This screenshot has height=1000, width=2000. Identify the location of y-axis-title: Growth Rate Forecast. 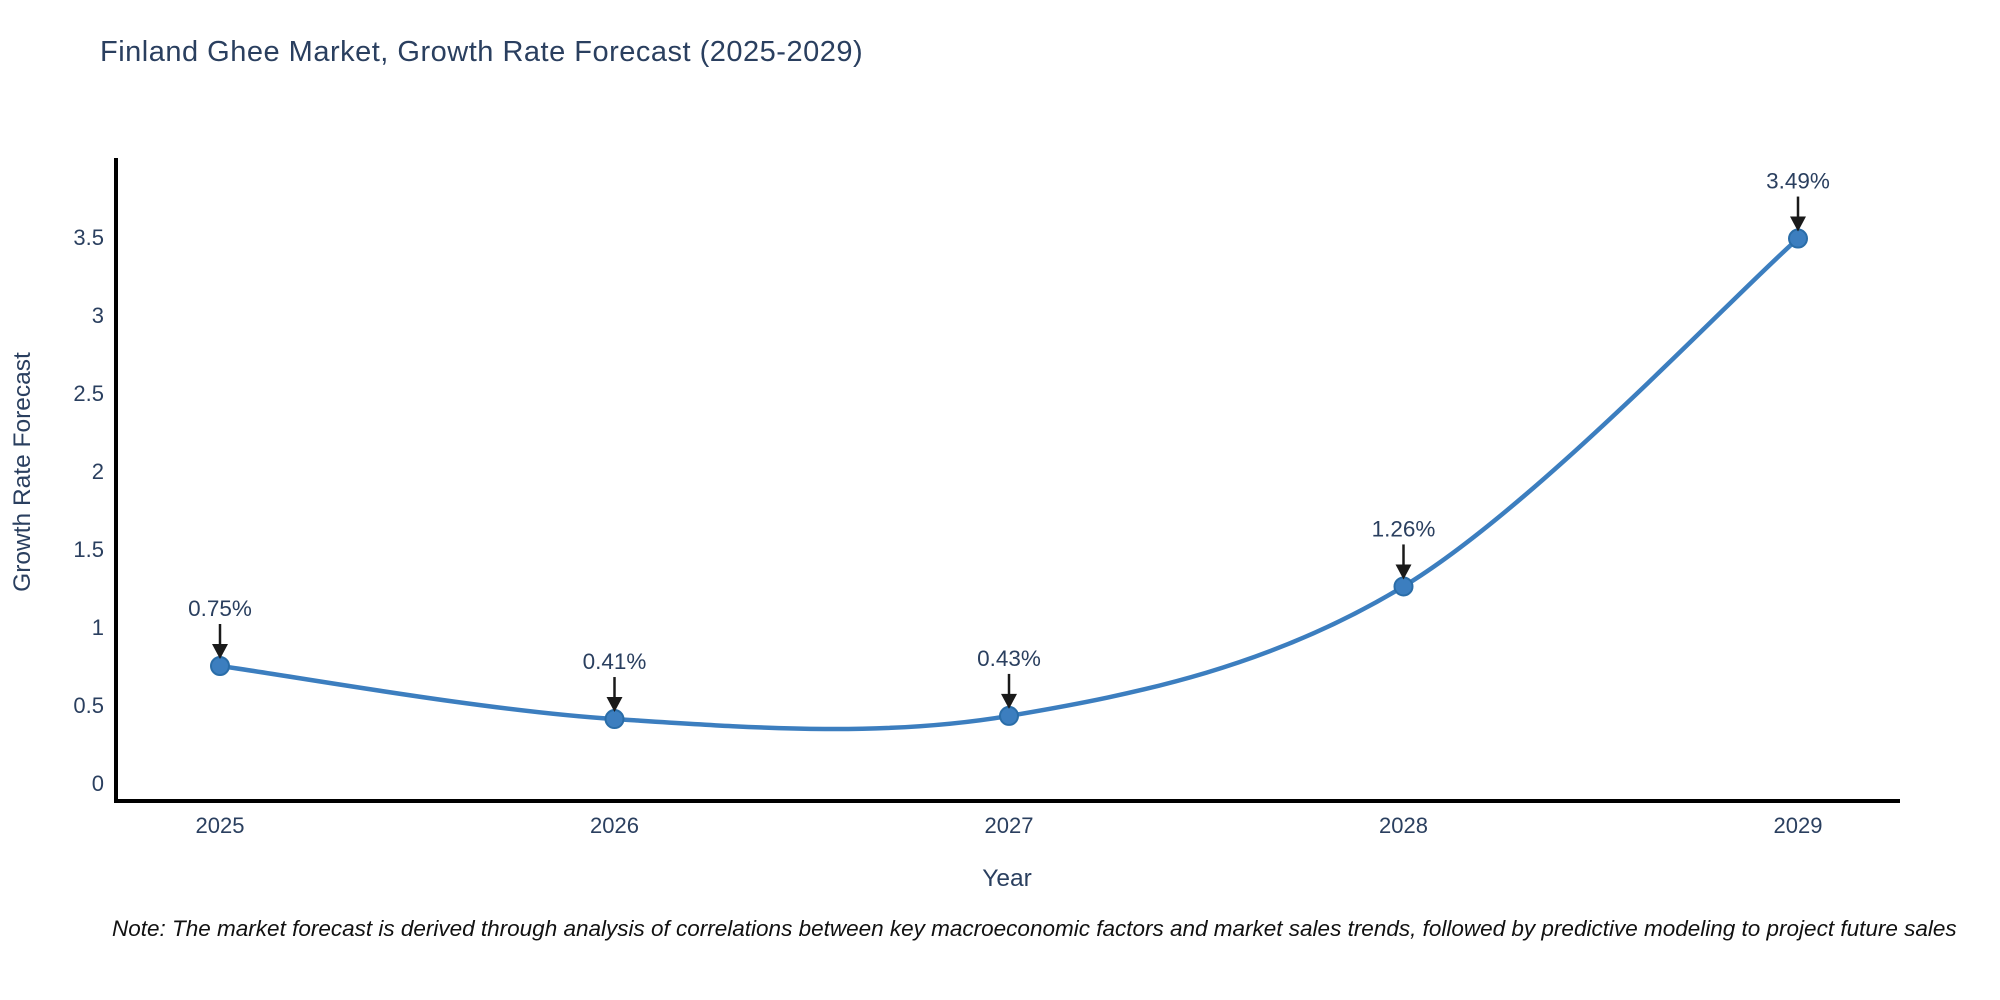
(22, 472).